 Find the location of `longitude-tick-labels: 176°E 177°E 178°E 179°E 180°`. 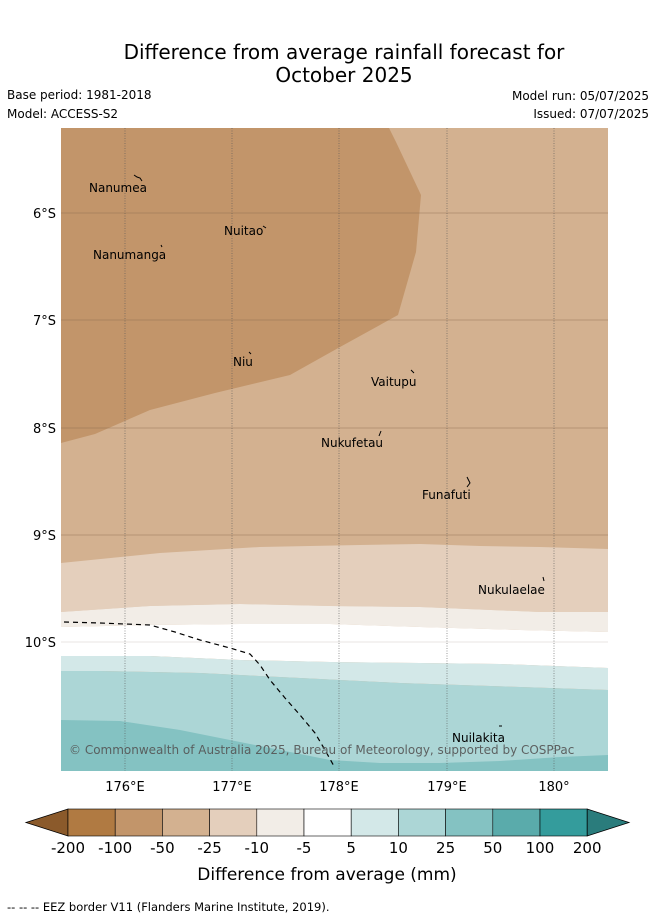

longitude-tick-labels: 176°E 177°E 178°E 179°E 180° is located at coordinates (337, 787).